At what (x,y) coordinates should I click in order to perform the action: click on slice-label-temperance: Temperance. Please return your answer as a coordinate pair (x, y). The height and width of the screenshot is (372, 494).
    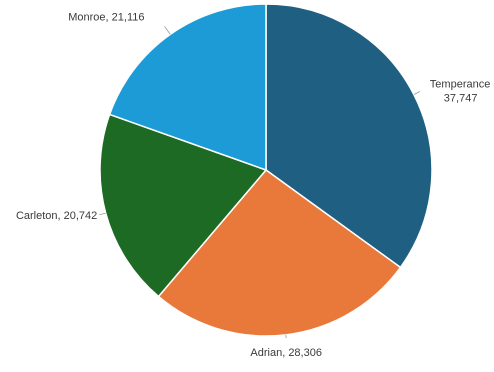
    Looking at the image, I should click on (460, 85).